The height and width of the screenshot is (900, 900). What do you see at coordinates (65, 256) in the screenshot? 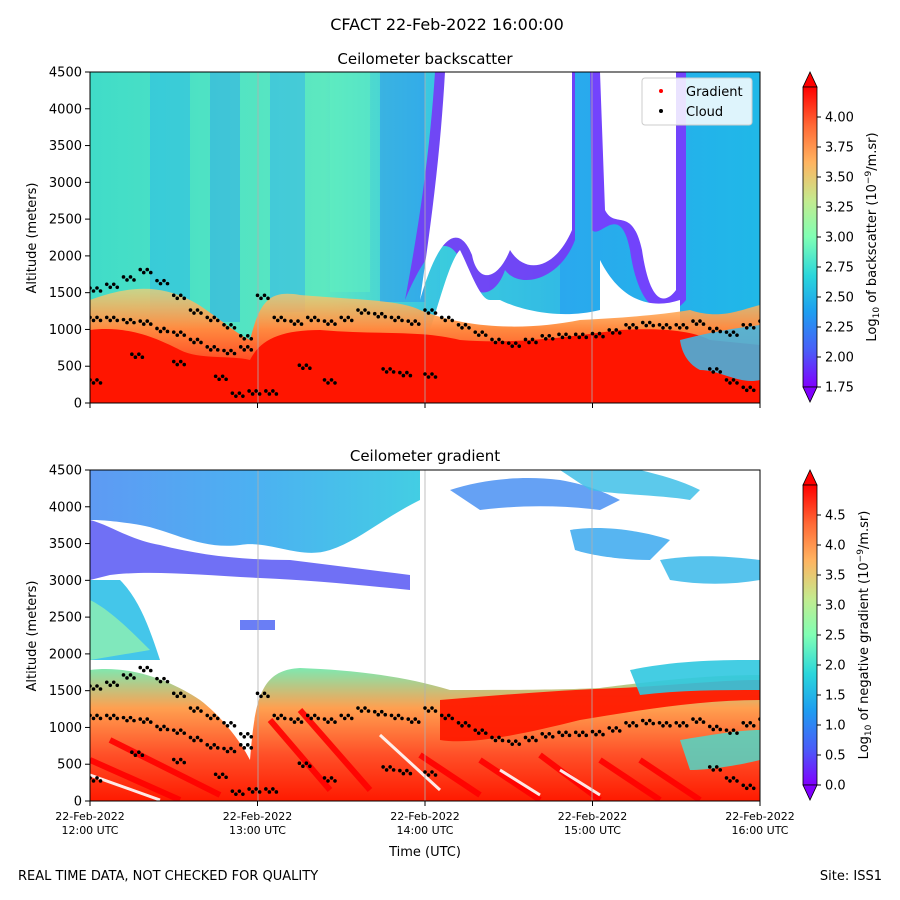
I see `y-tick-label: 2000` at bounding box center [65, 256].